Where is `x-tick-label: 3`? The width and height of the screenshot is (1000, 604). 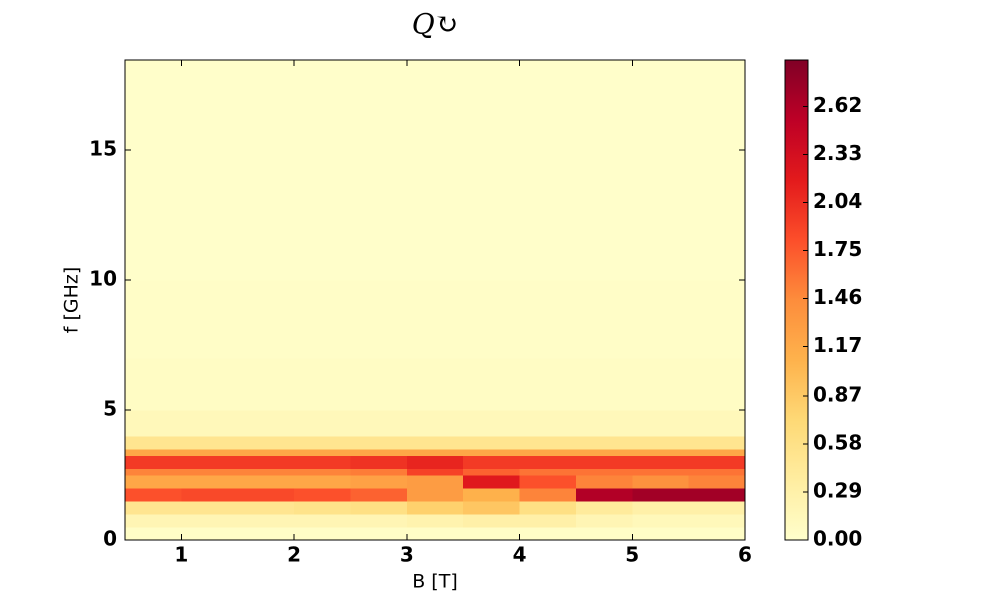 x-tick-label: 3 is located at coordinates (407, 555).